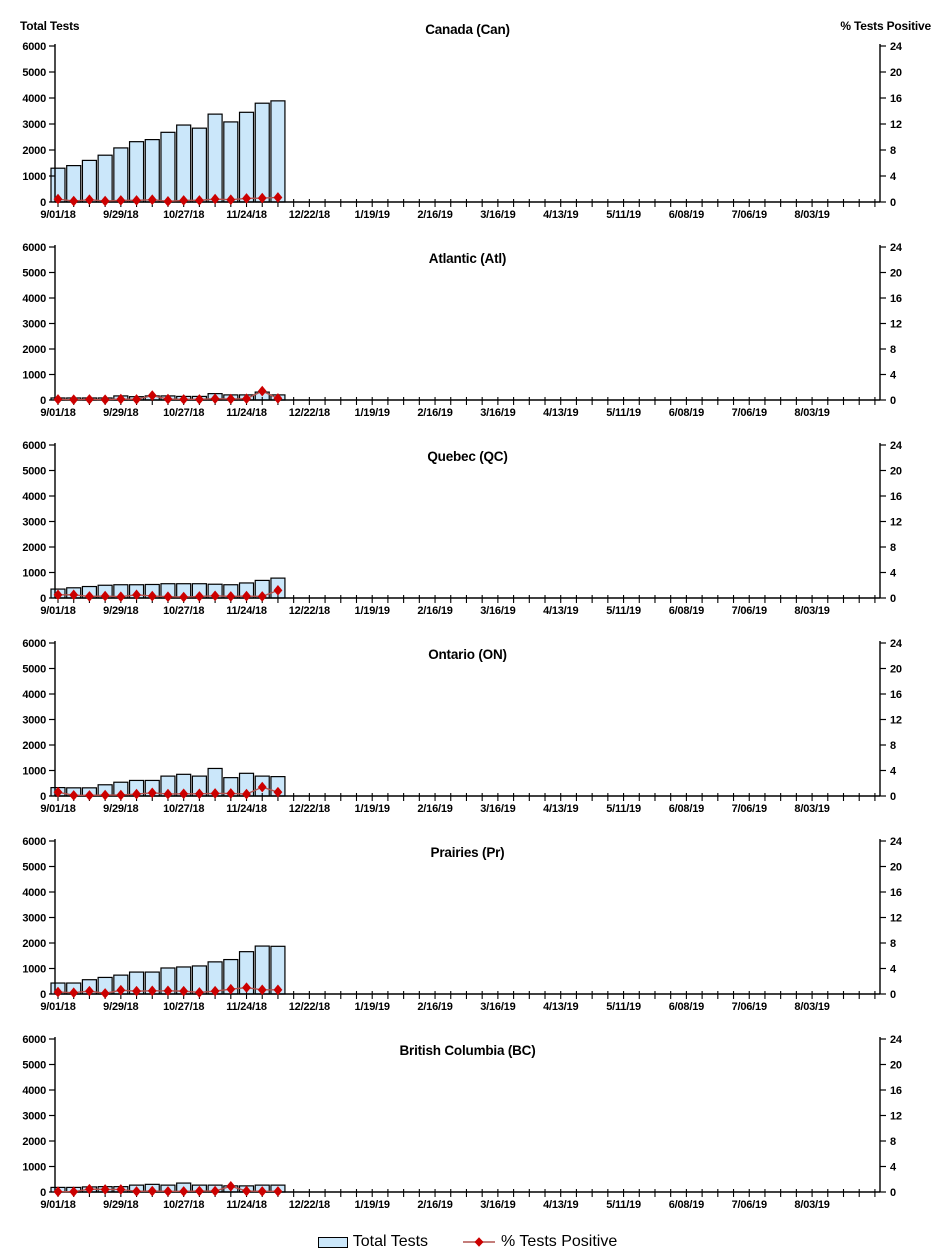 Image resolution: width=935 pixels, height=1259 pixels. What do you see at coordinates (332, 1242) in the screenshot?
I see `total-tests-bar-swatch-icon` at bounding box center [332, 1242].